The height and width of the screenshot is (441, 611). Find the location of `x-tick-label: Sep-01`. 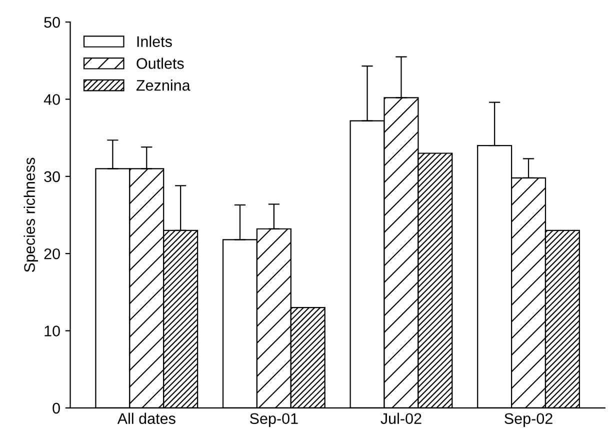

x-tick-label: Sep-01 is located at coordinates (274, 420).